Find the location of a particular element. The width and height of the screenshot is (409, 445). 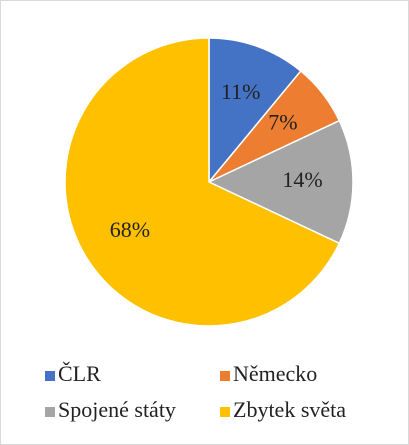

data-label: 14% is located at coordinates (302, 179).